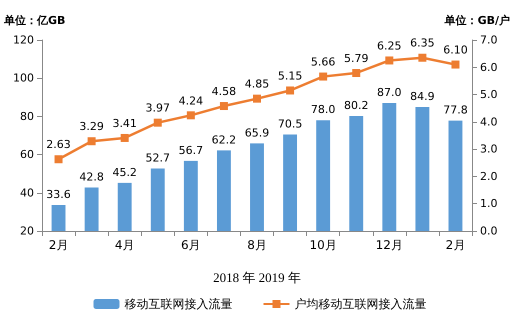 The height and width of the screenshot is (321, 520). I want to click on x-tick-label: 6月, so click(191, 245).